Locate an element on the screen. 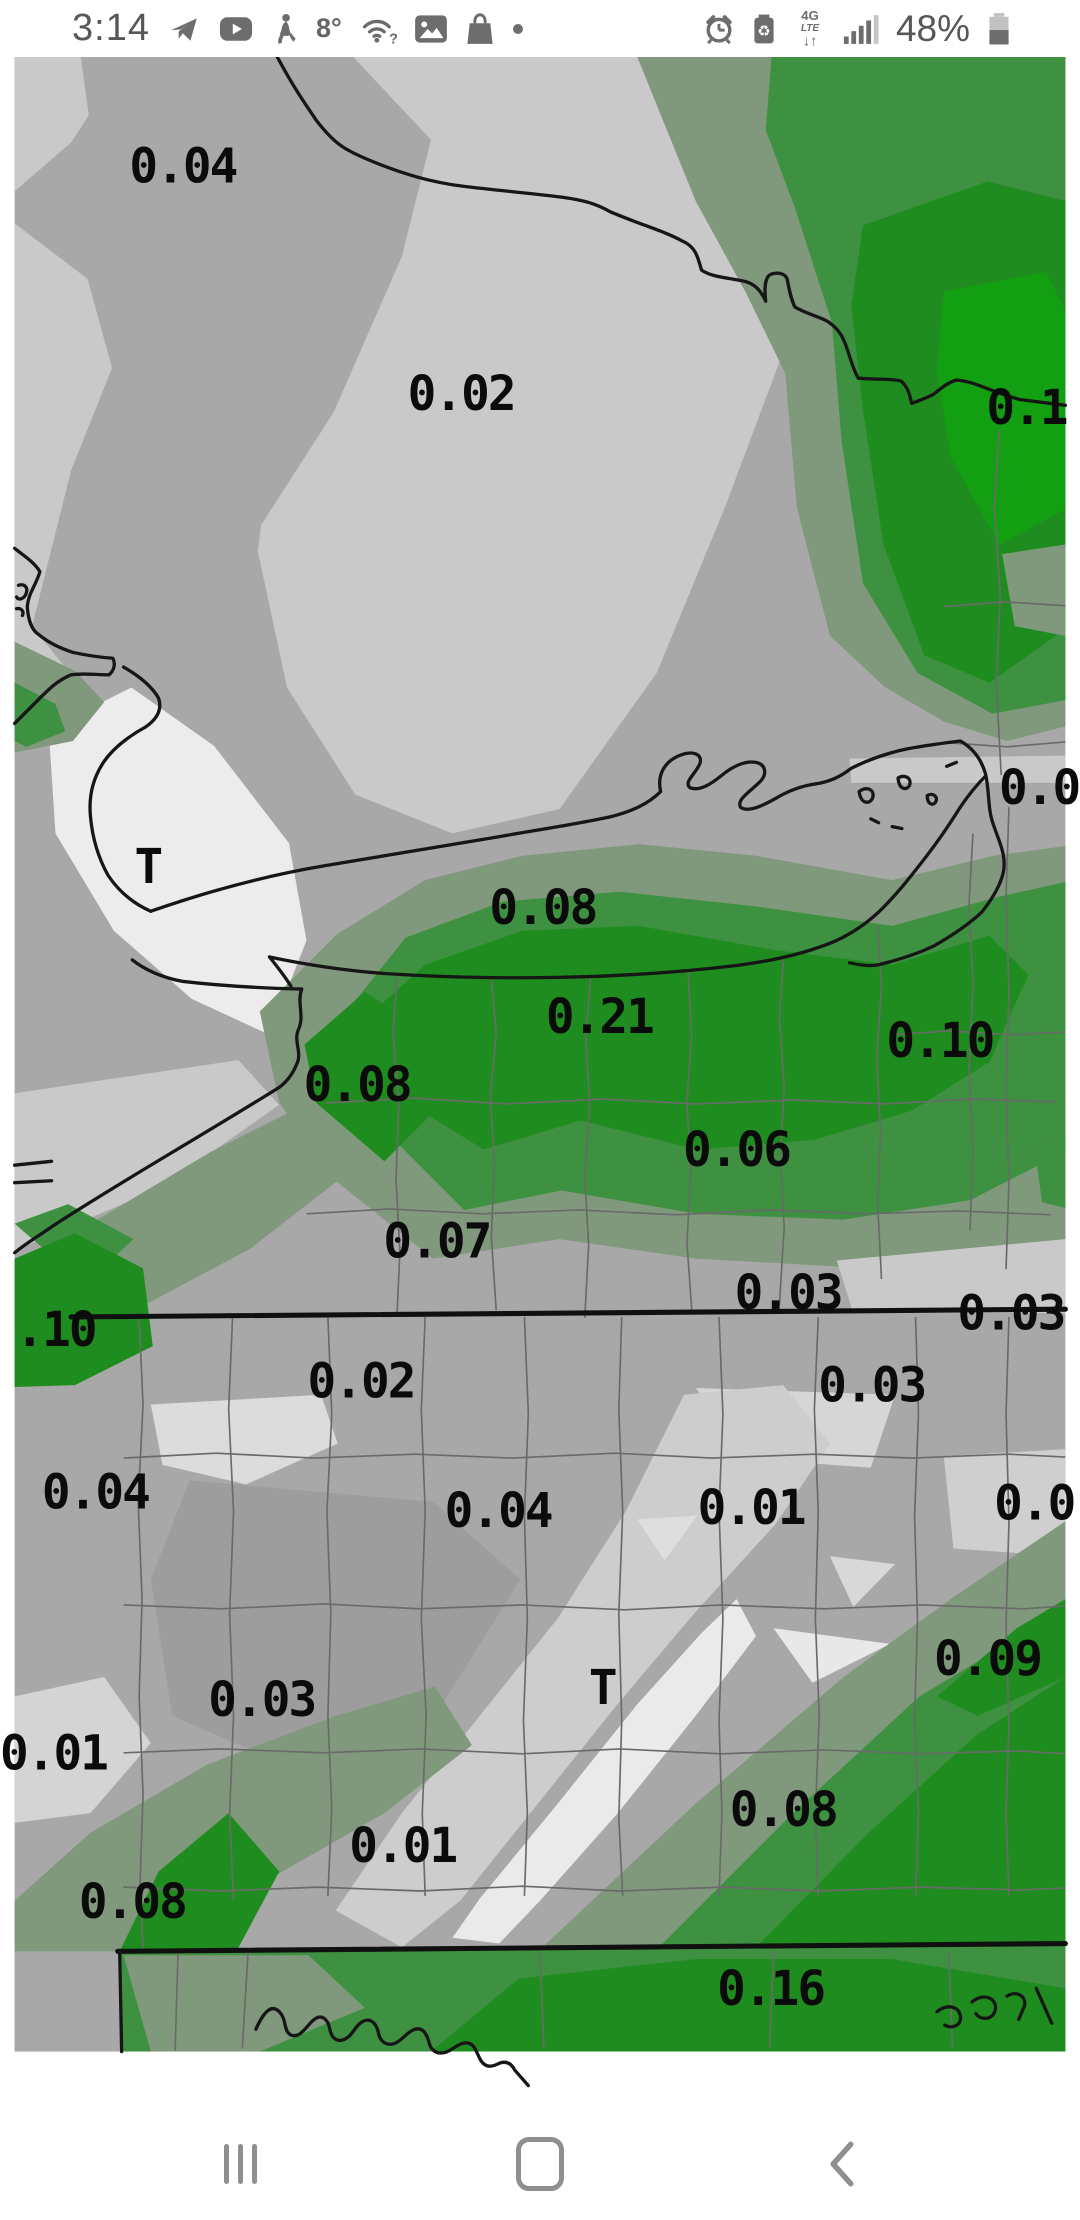 This screenshot has width=1080, height=2220. battery-icon is located at coordinates (999, 28).